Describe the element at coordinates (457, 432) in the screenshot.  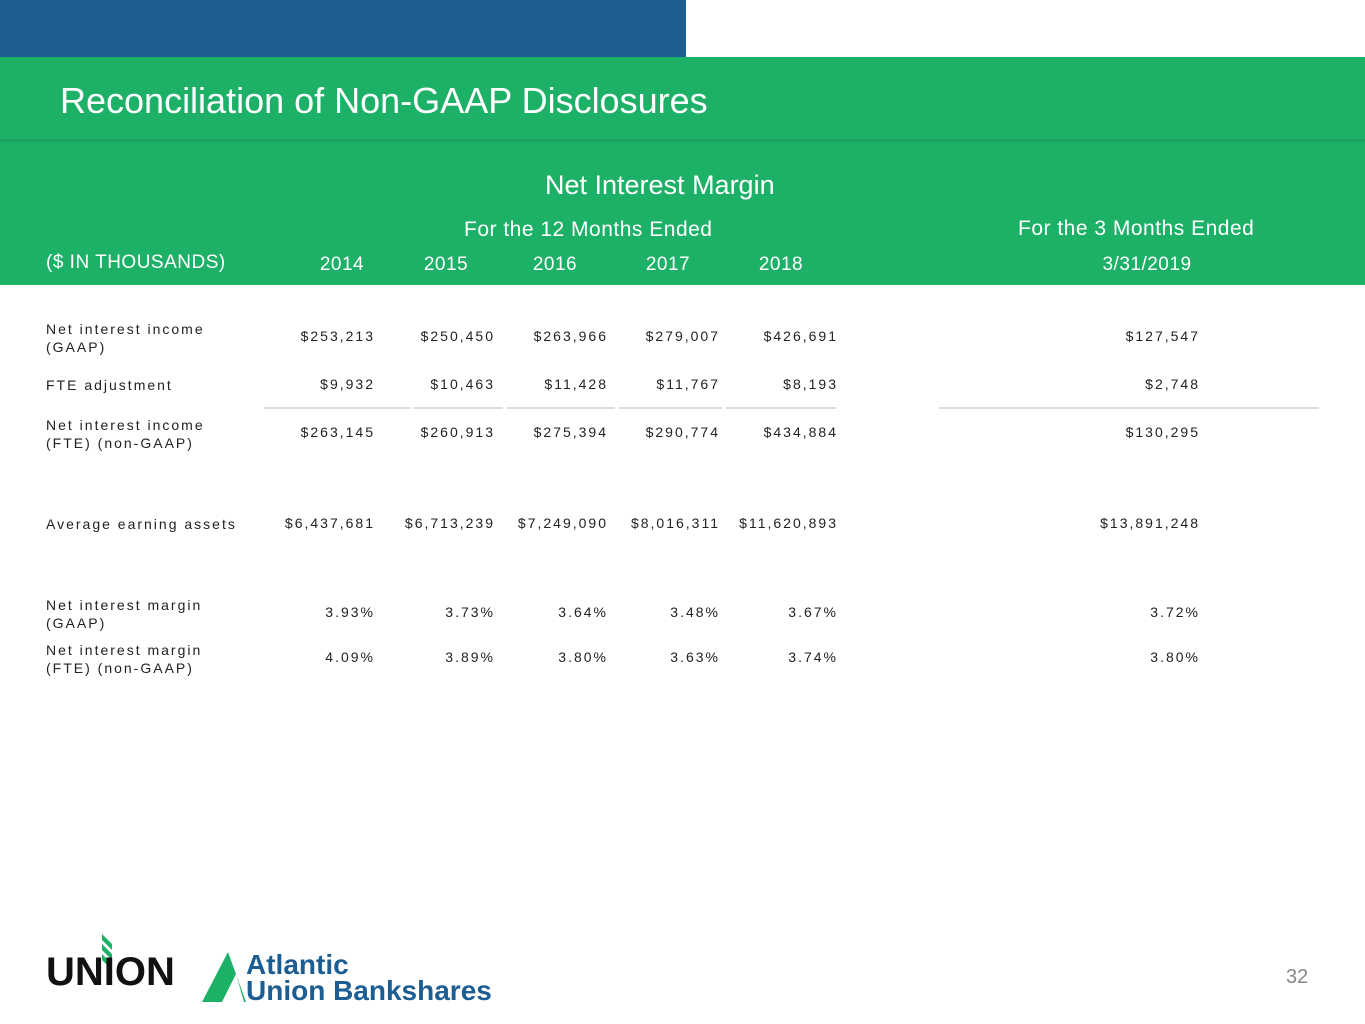
I see `cell-value: $260,913` at that location.